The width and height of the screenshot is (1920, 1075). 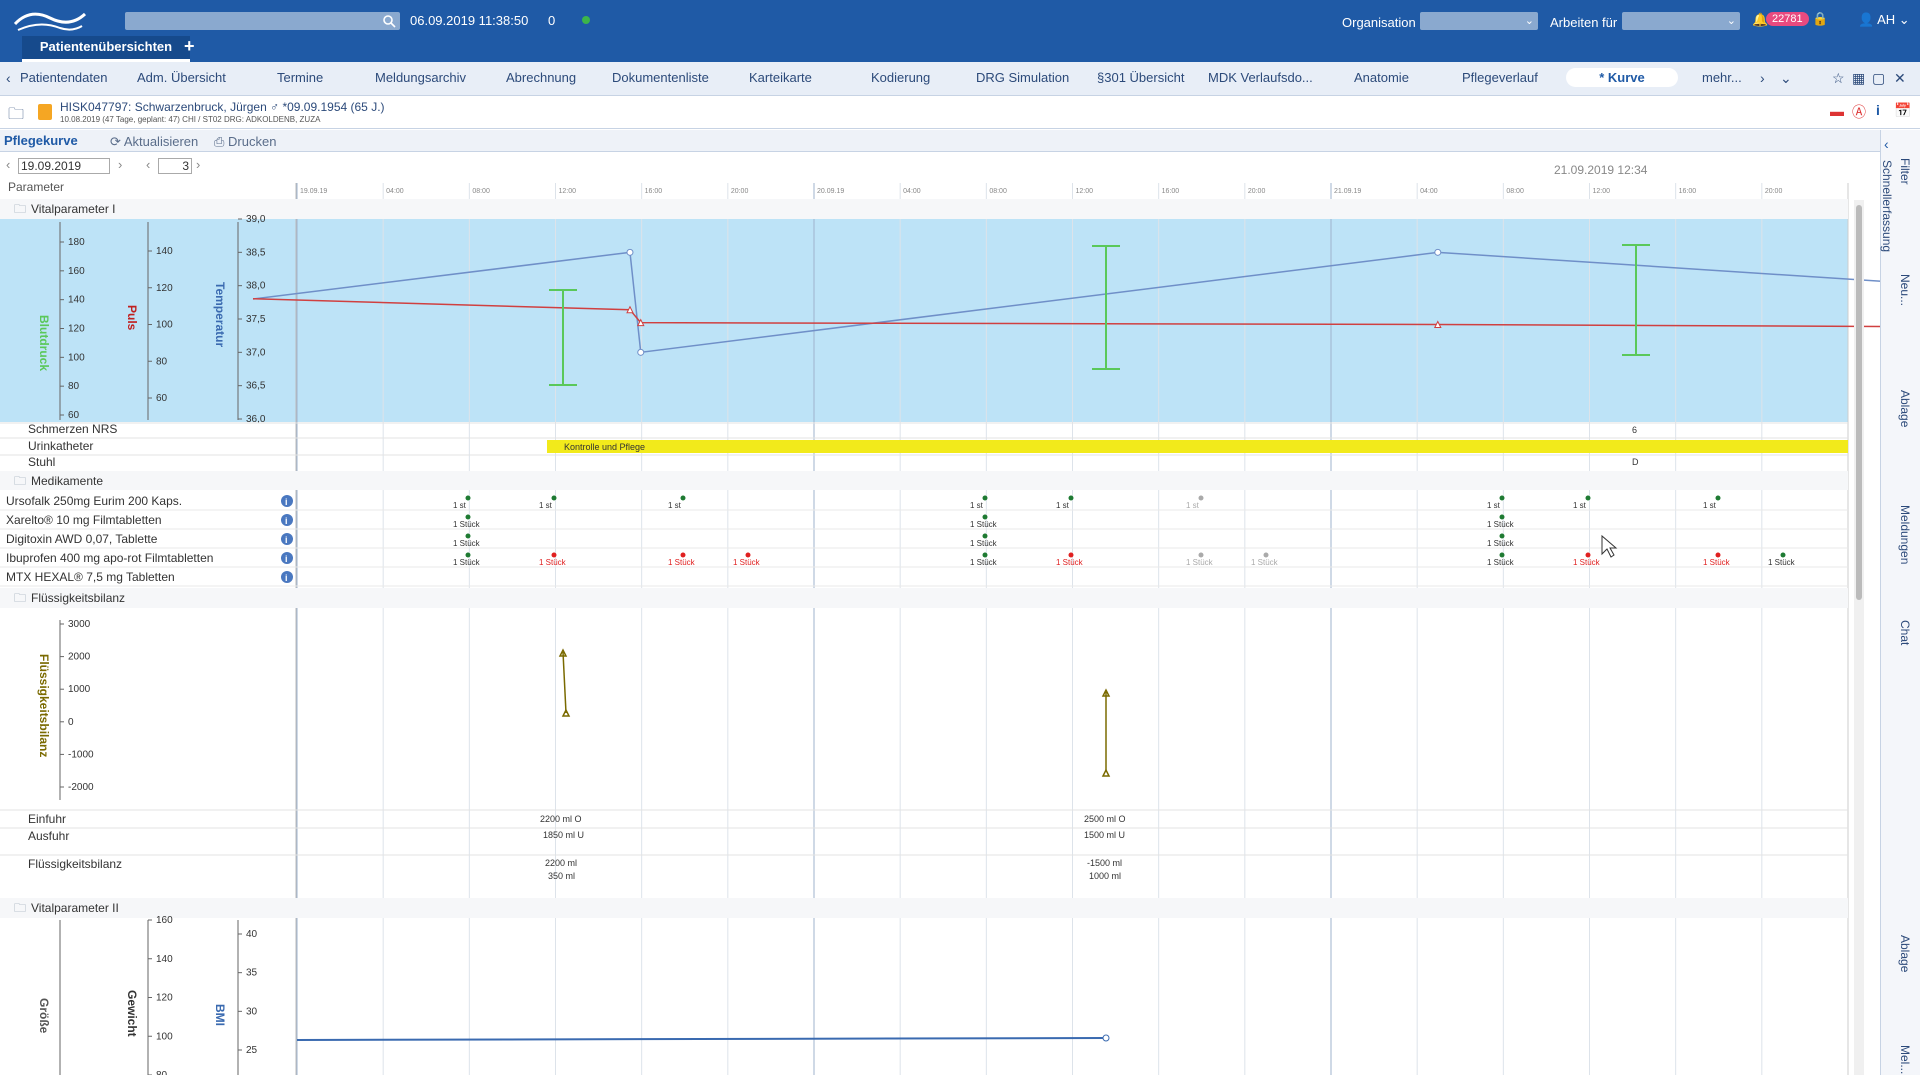 I want to click on info-icon: i, so click(x=1878, y=110).